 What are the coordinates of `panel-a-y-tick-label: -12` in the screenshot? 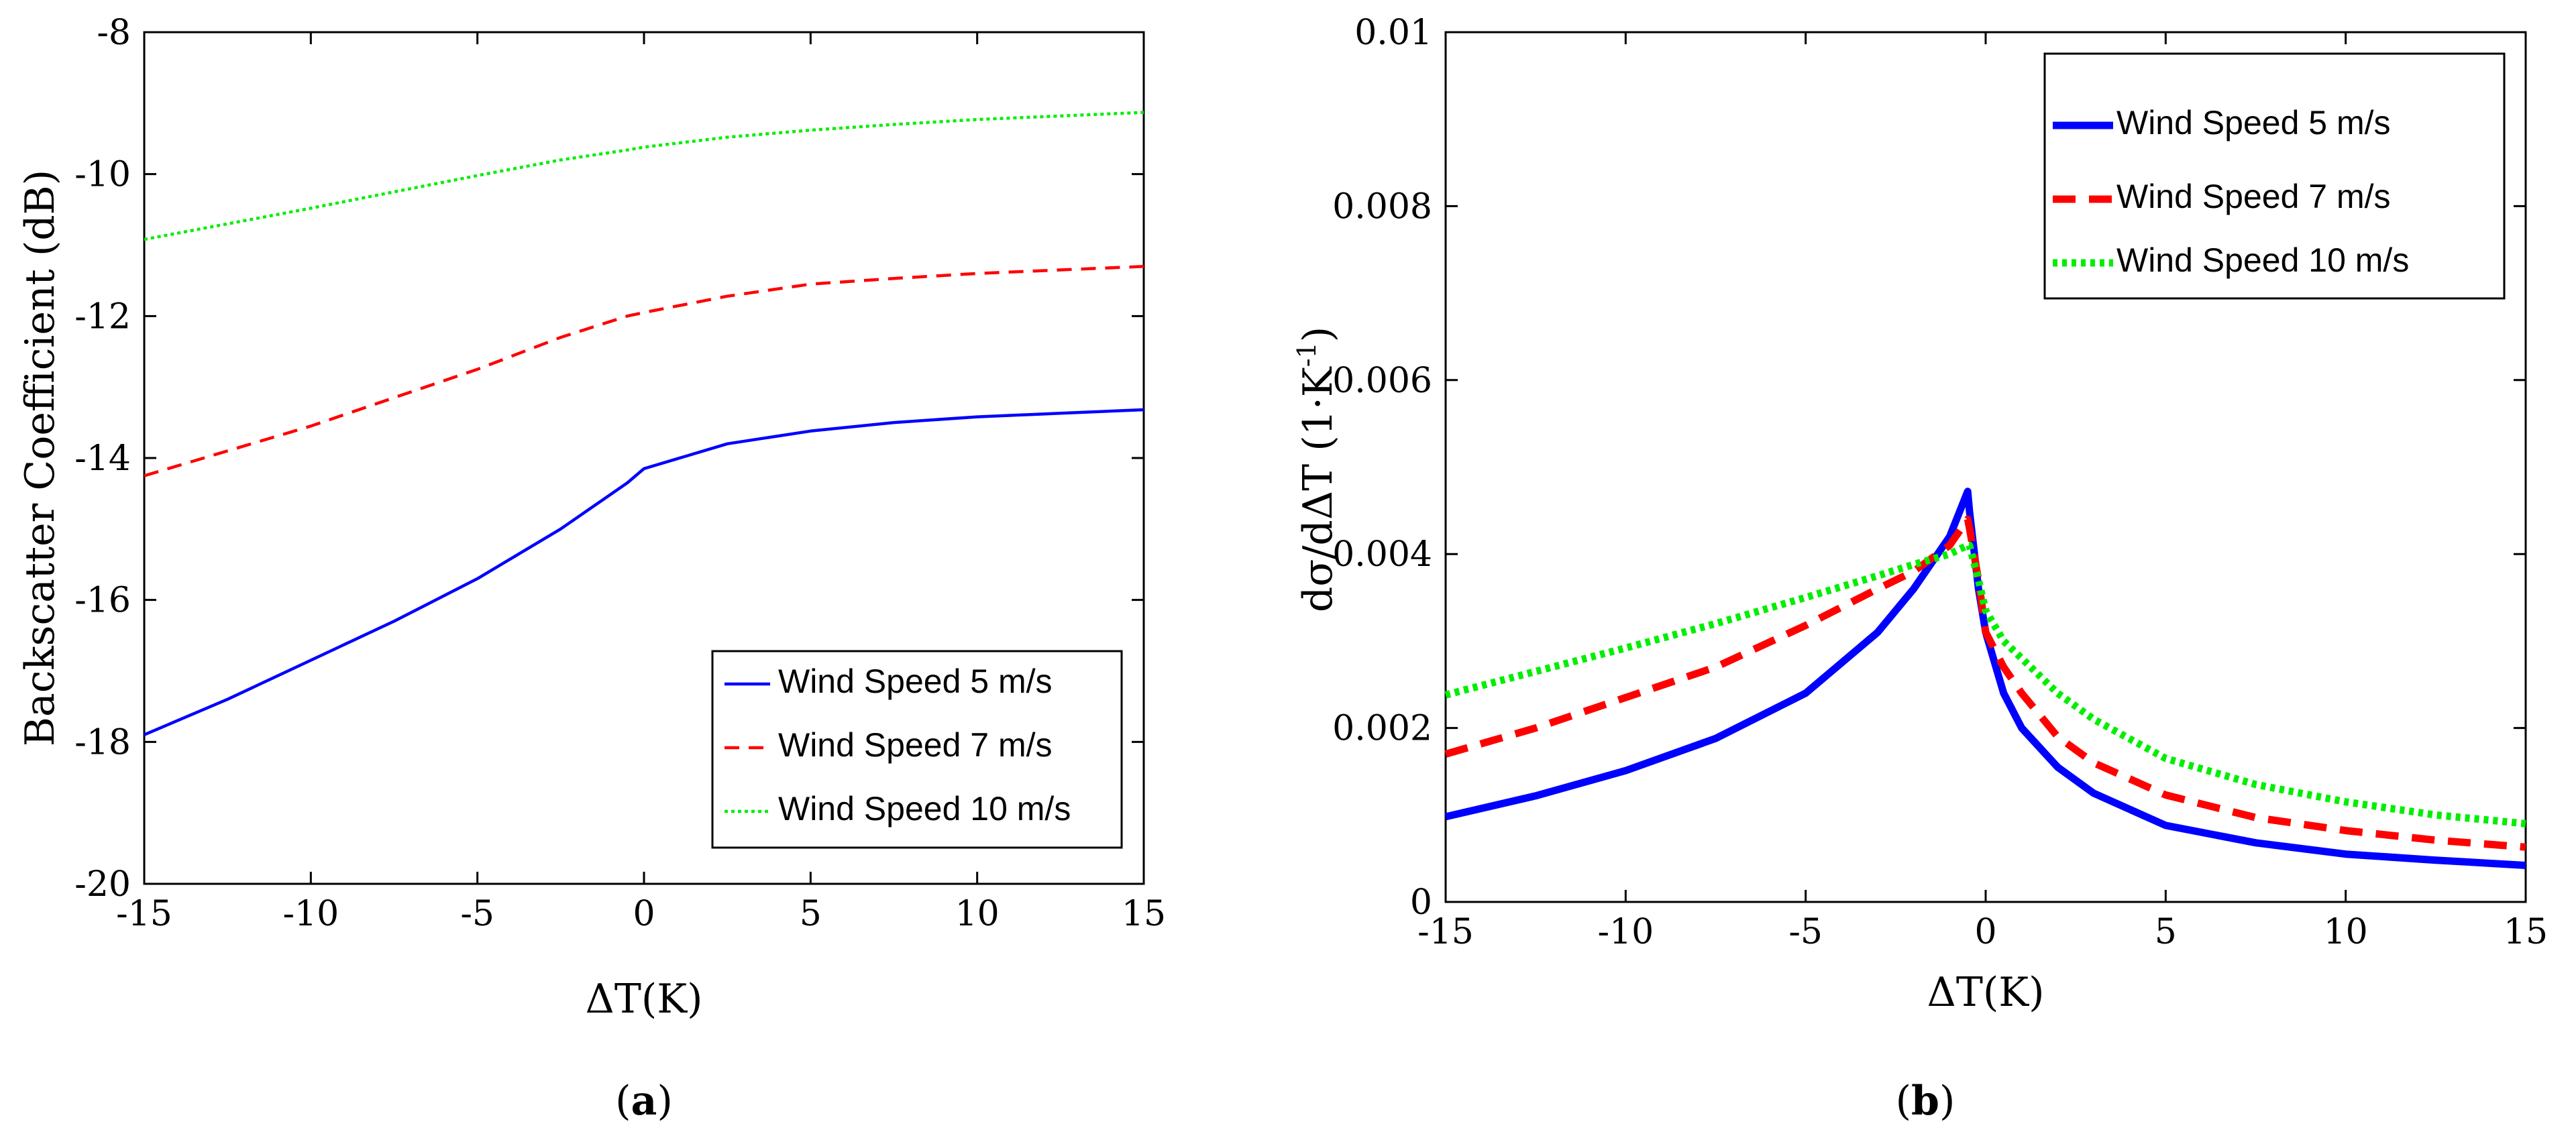 It's located at (102, 316).